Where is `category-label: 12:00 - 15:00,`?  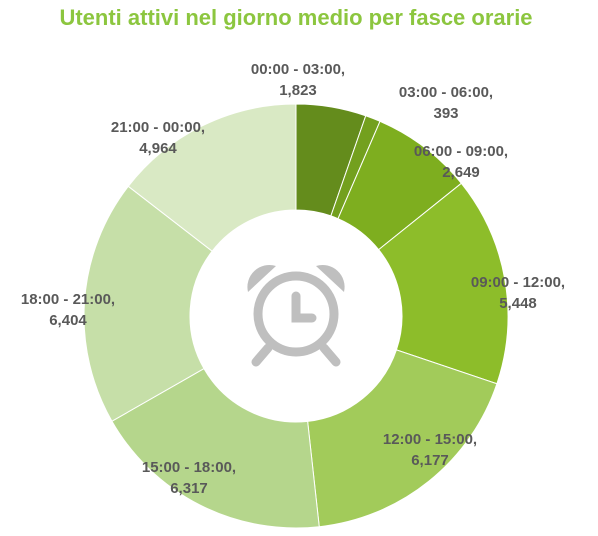
category-label: 12:00 - 15:00, is located at coordinates (430, 439).